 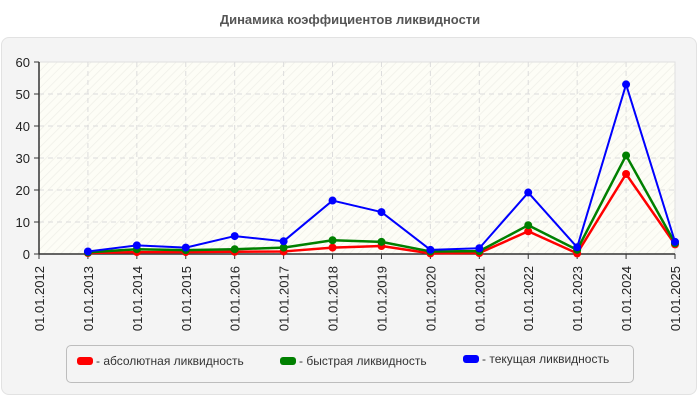 What do you see at coordinates (88, 298) in the screenshot?
I see `x-tick-label: 01.01.2013` at bounding box center [88, 298].